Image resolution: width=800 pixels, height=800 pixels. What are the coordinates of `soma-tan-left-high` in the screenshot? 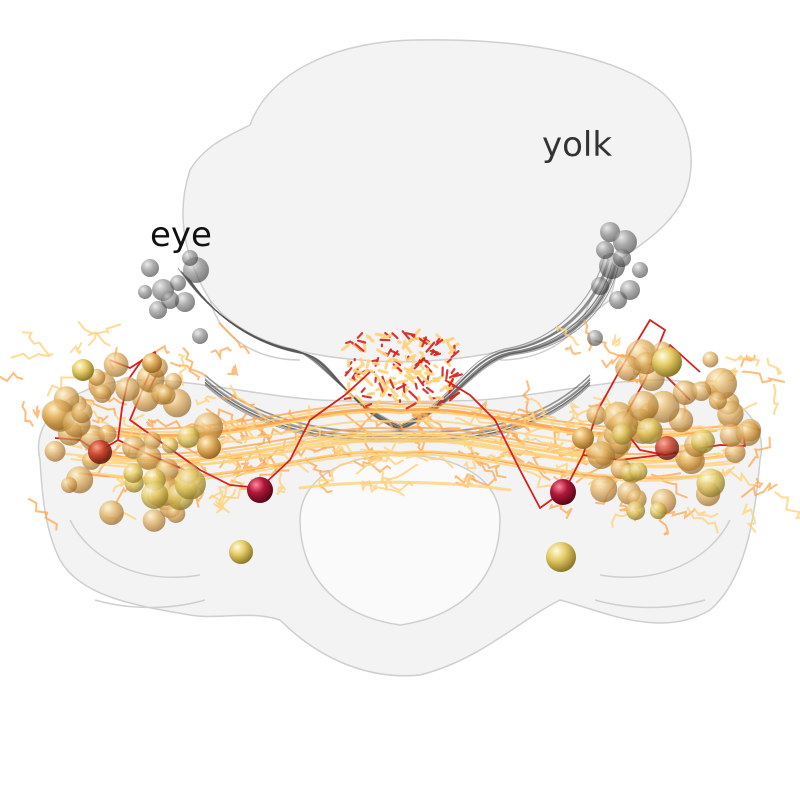 It's located at (152, 363).